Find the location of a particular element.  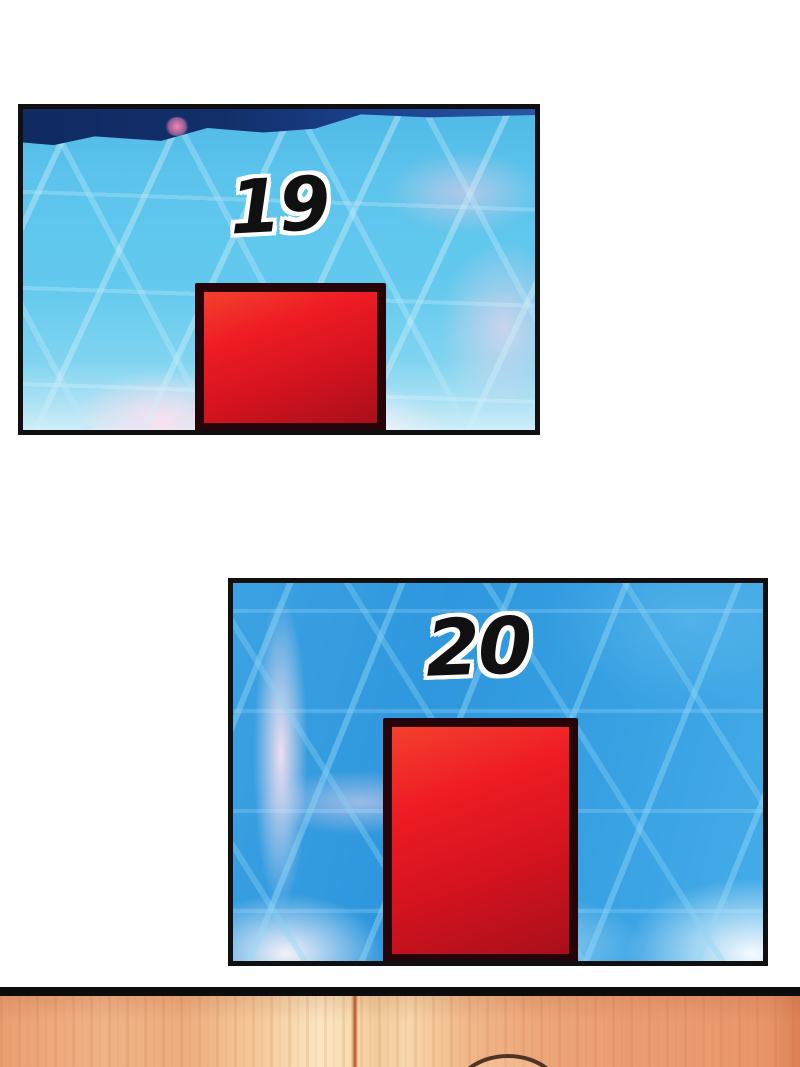

door-seam-line is located at coordinates (354, 1031).